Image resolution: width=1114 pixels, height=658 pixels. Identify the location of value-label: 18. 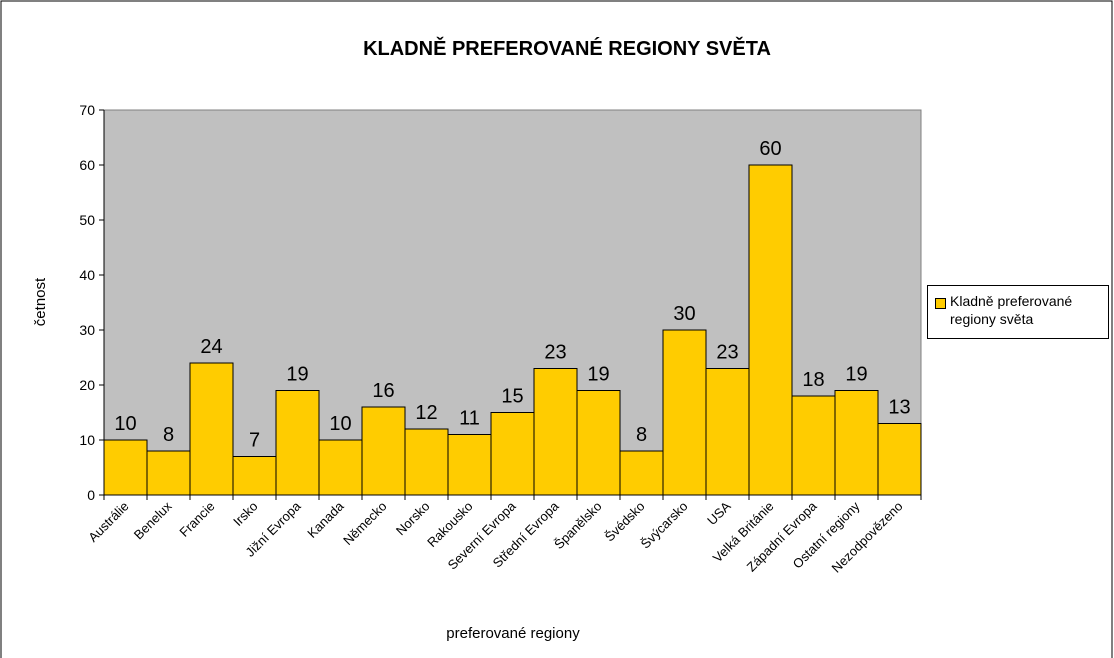
(813, 380).